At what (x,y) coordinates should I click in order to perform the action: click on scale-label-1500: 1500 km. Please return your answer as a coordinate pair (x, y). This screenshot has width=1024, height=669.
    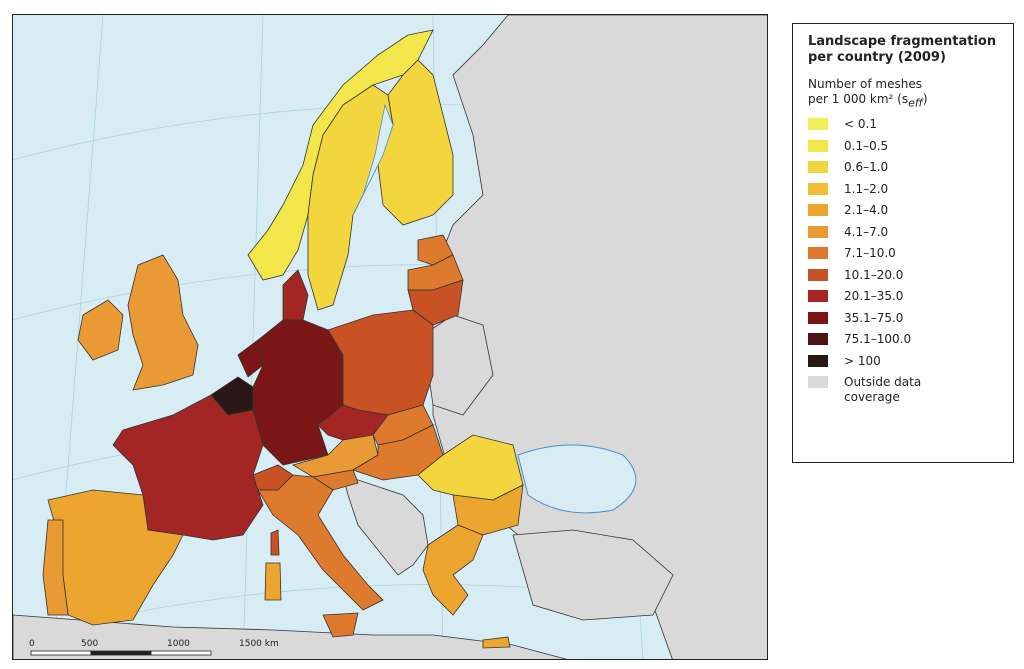
    Looking at the image, I should click on (259, 644).